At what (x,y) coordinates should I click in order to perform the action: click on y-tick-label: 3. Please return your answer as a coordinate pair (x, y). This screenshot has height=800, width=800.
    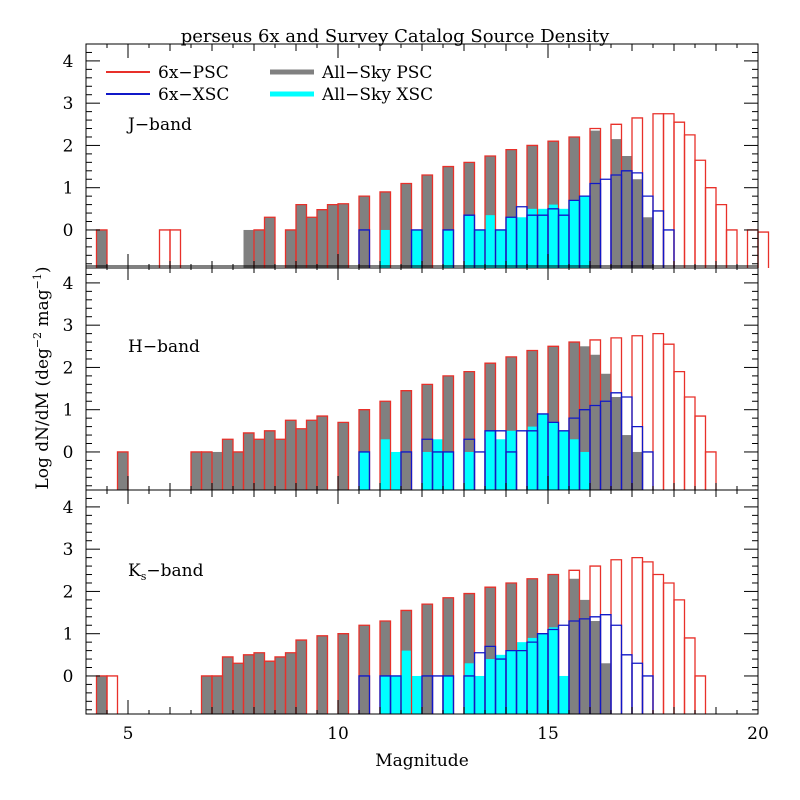
    Looking at the image, I should click on (68, 326).